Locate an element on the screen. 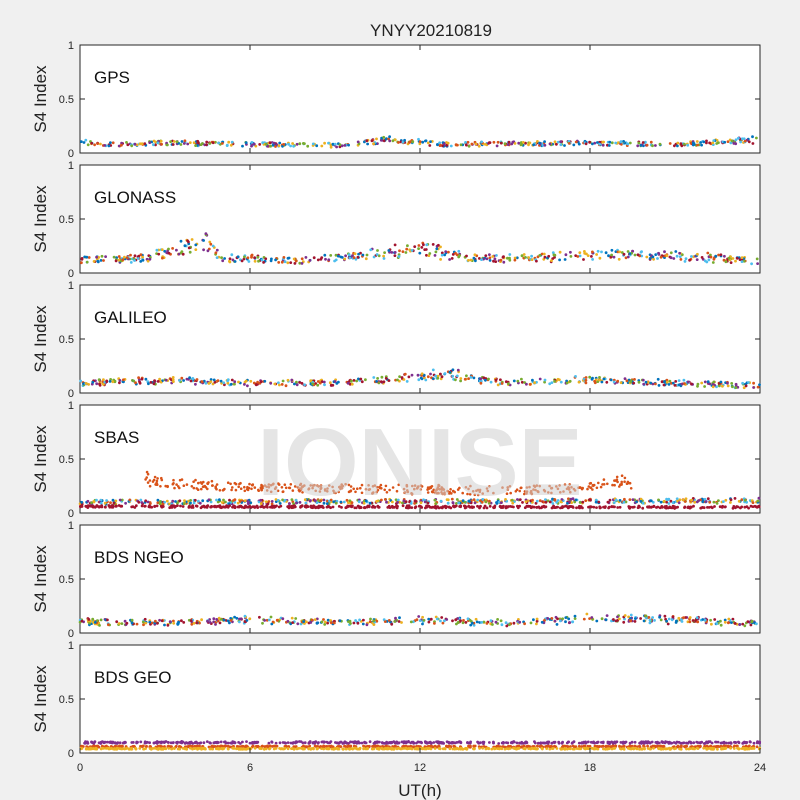 The width and height of the screenshot is (800, 800). y-tick-label: 0 is located at coordinates (71, 634).